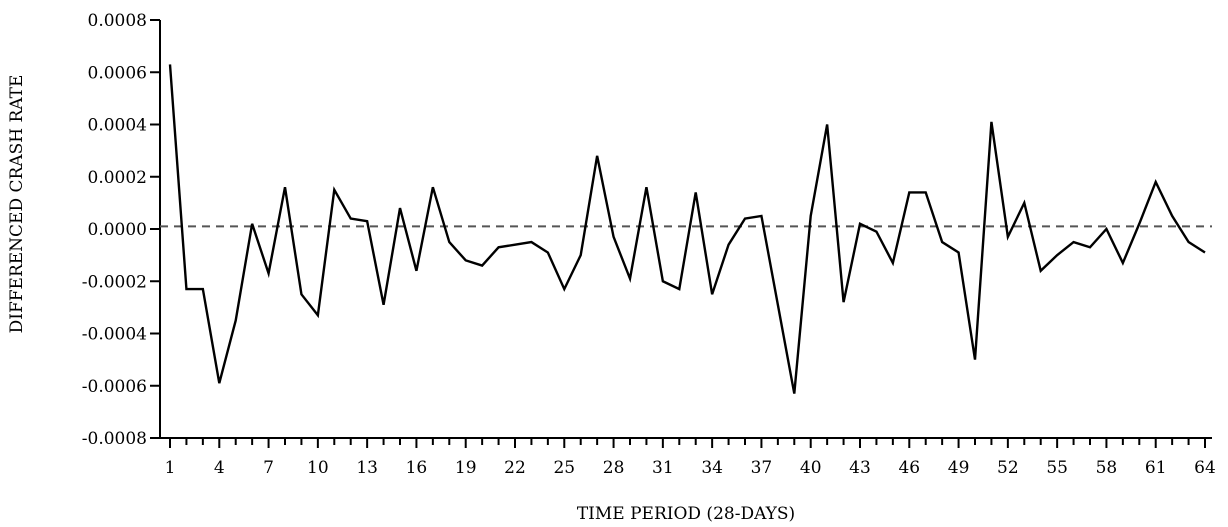  Describe the element at coordinates (114, 387) in the screenshot. I see `y-tick-label: -0.0006` at that location.